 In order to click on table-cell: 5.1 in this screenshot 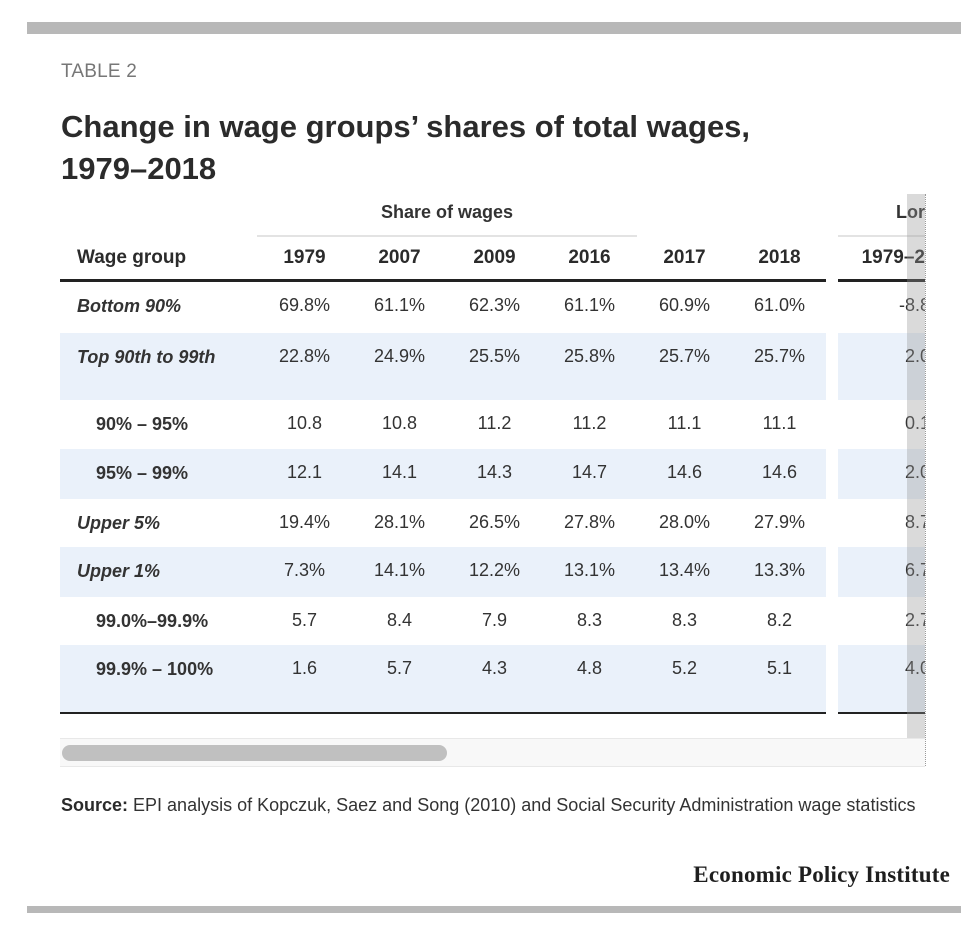, I will do `click(779, 668)`.